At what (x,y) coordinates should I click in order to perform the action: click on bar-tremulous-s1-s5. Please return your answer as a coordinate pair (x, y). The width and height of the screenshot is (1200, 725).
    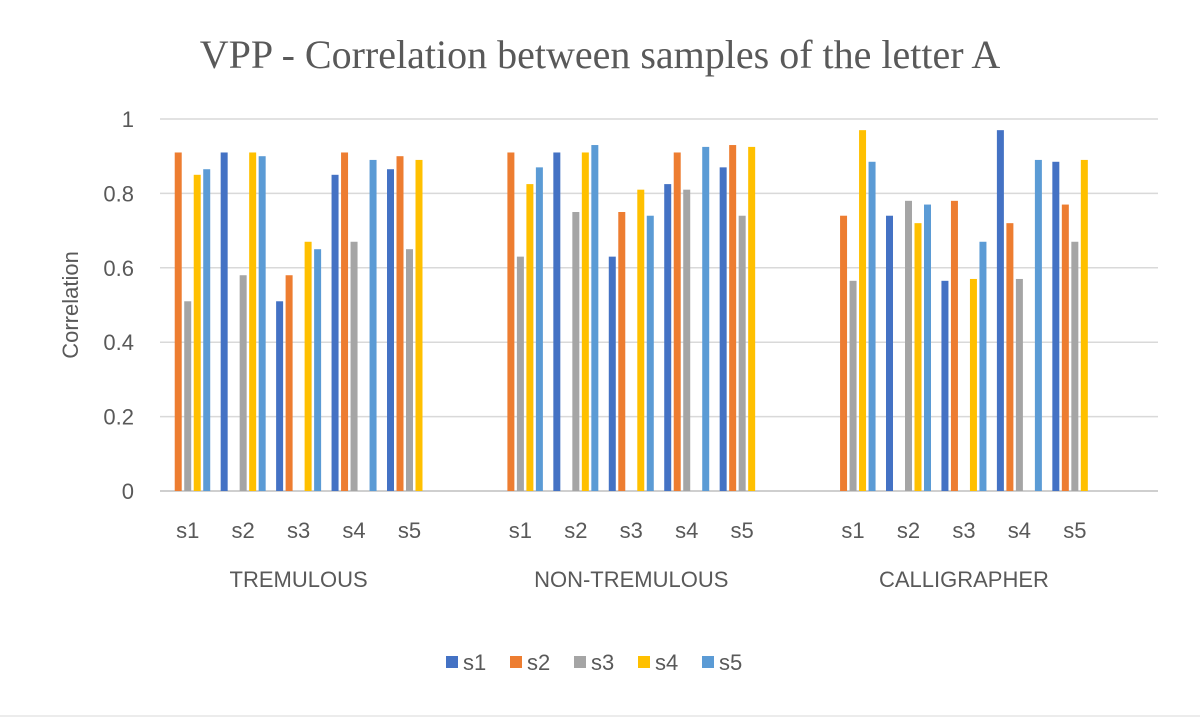
    Looking at the image, I should click on (207, 330).